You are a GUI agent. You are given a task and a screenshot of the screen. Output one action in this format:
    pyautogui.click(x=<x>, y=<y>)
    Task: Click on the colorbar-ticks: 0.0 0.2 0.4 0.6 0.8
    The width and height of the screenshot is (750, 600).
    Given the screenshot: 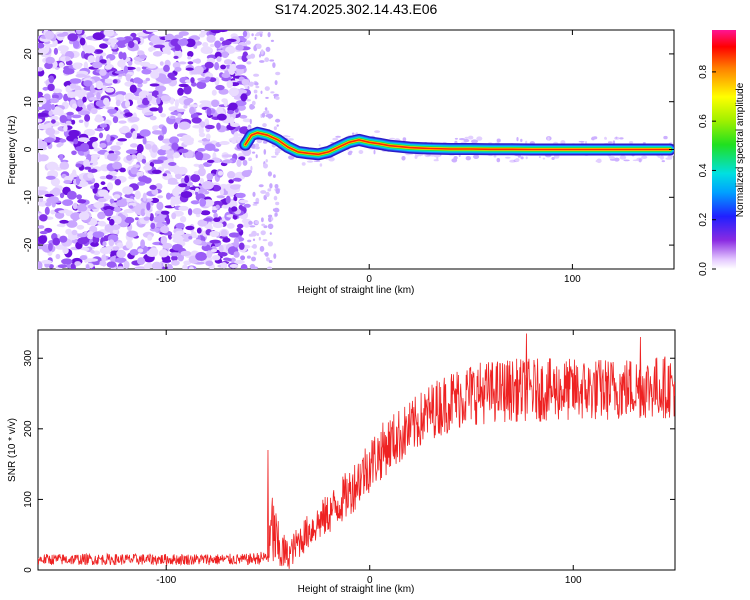 What is the action you would take?
    pyautogui.click(x=707, y=170)
    